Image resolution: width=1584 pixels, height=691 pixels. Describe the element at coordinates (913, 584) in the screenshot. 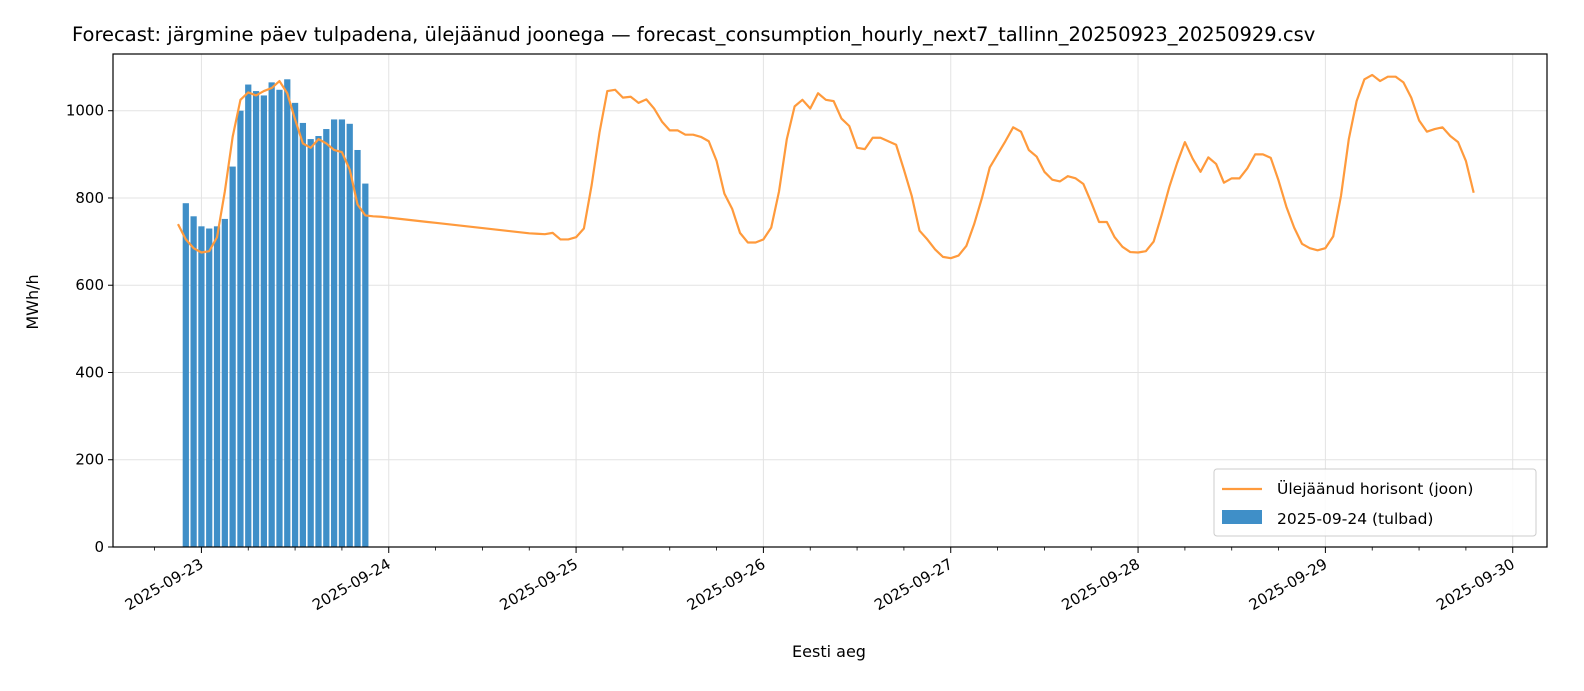

I see `x-tick-label: 2025-09-27` at that location.